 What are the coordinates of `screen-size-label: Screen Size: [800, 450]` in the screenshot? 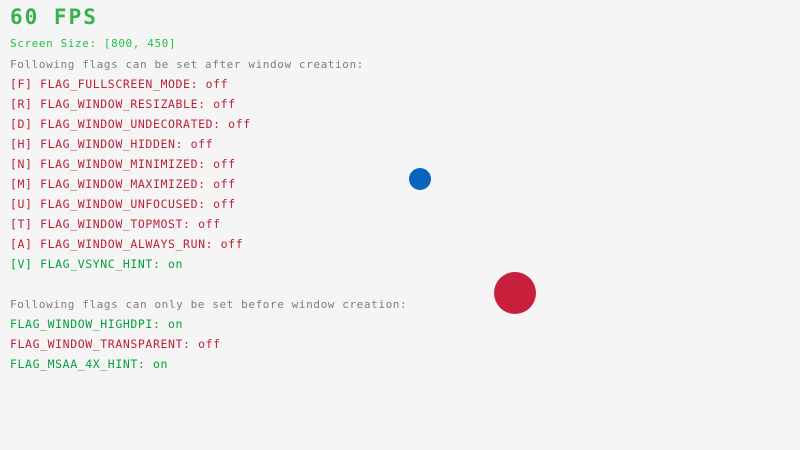 It's located at (93, 43).